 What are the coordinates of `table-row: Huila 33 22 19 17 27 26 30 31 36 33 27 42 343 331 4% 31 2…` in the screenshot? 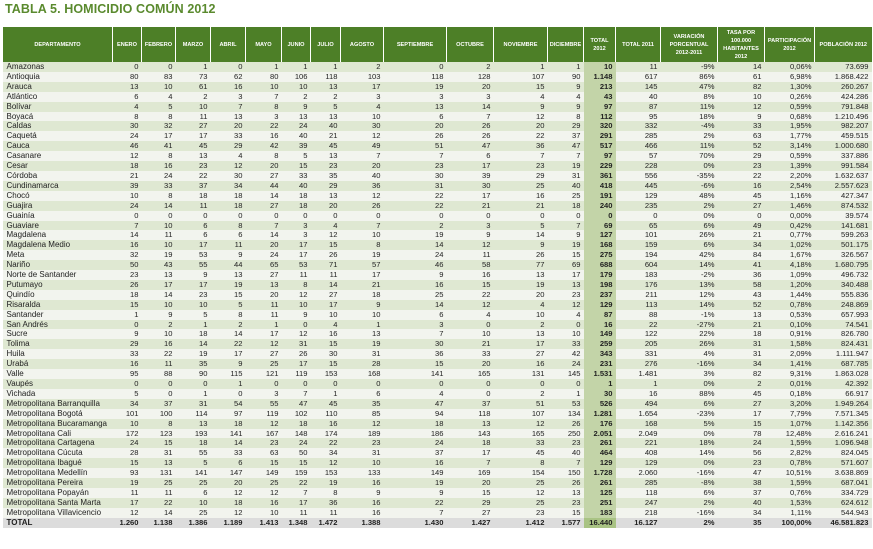 It's located at (437, 354).